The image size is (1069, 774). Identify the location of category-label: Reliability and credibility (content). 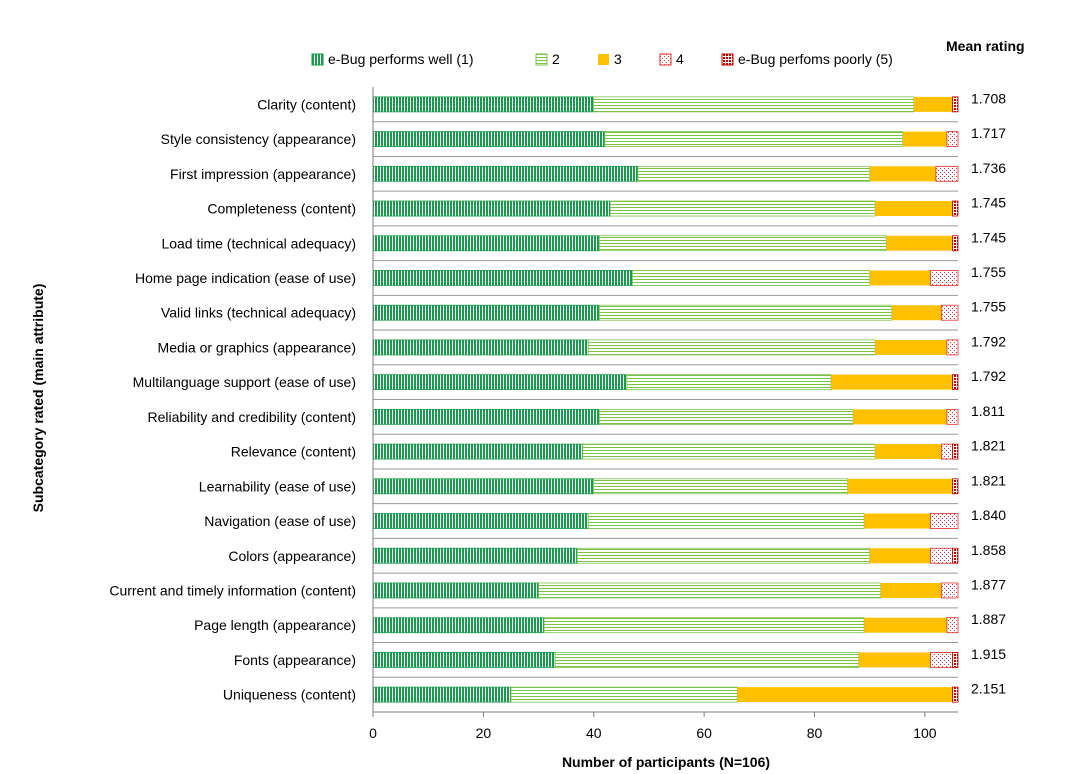
(251, 417).